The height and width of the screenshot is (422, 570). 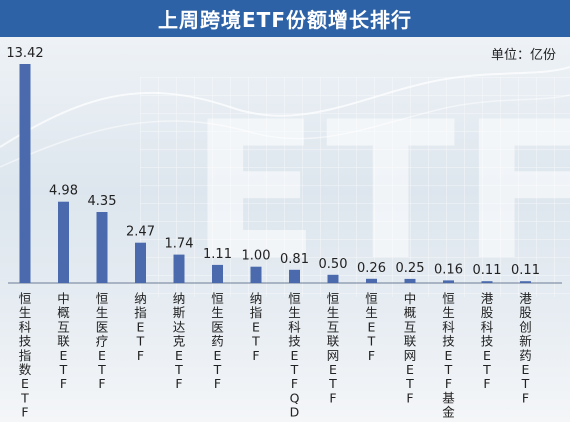 What do you see at coordinates (410, 348) in the screenshot?
I see `category-label-10: 中概互联网 E T F` at bounding box center [410, 348].